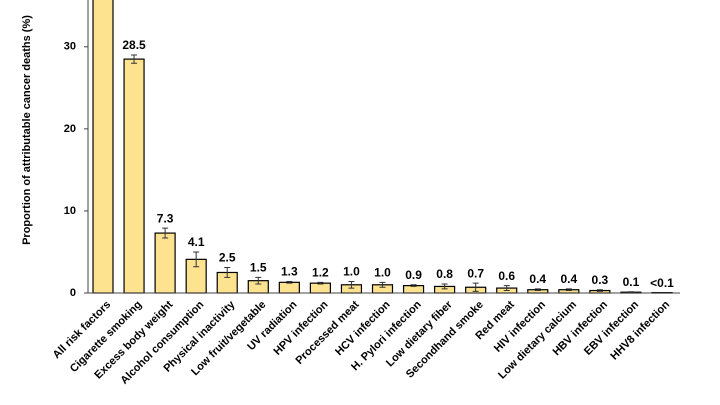  Describe the element at coordinates (70, 211) in the screenshot. I see `y-tick-label: 10` at that location.